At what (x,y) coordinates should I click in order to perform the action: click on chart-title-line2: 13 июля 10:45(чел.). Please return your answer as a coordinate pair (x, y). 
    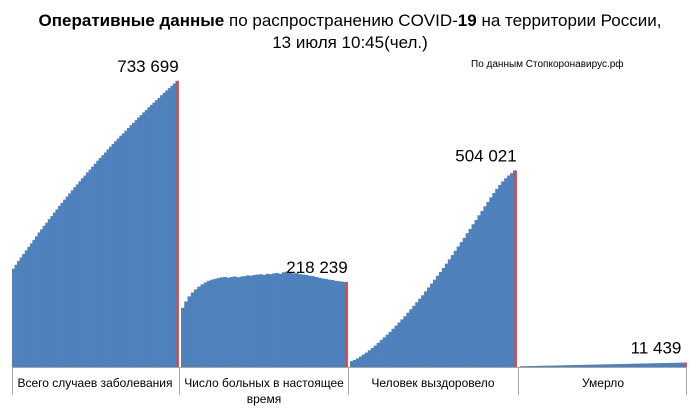
    Looking at the image, I should click on (350, 42).